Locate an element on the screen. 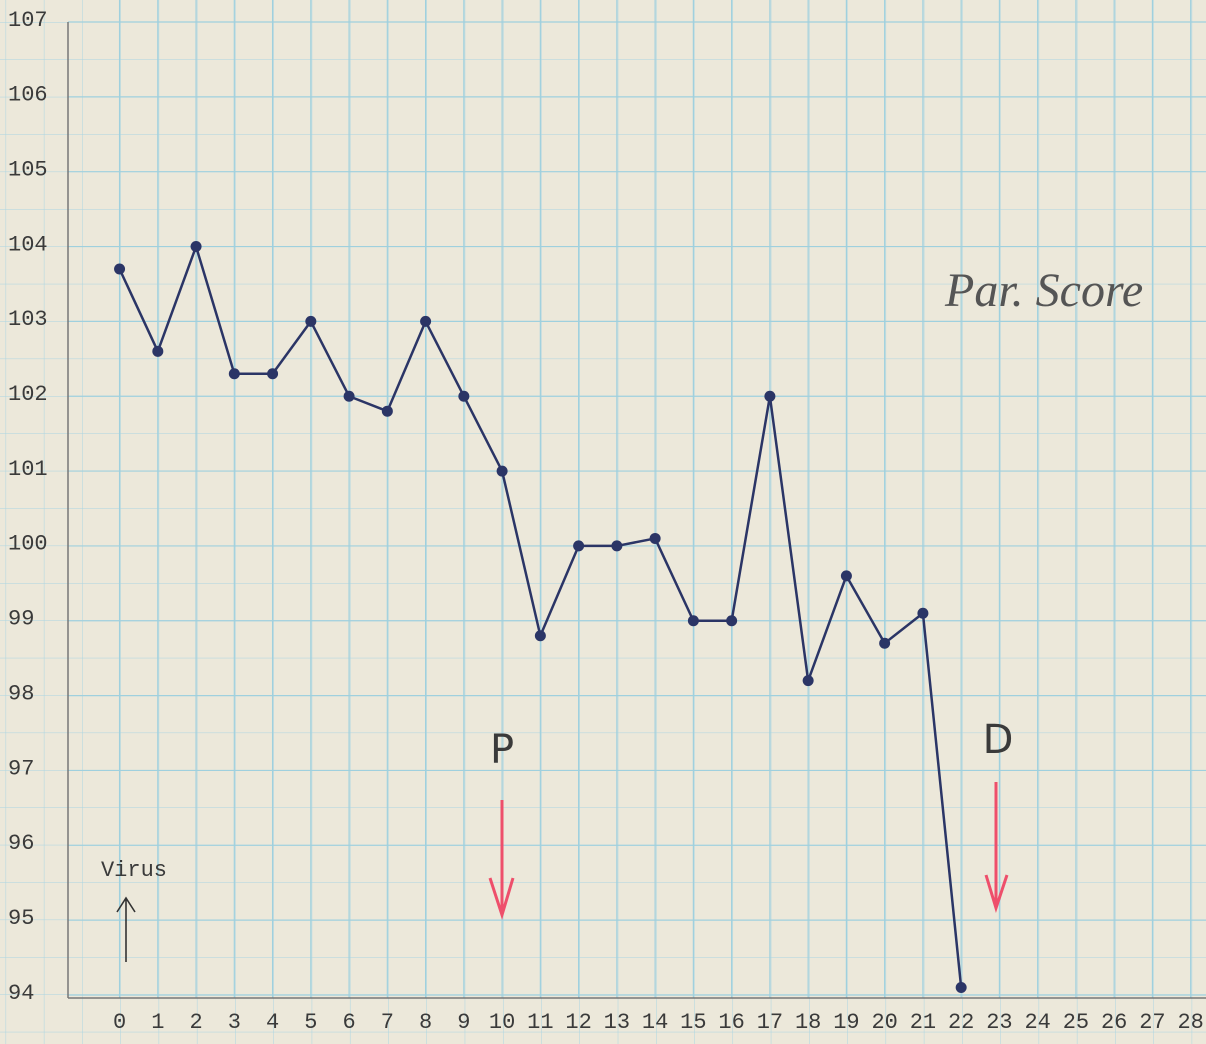  x-tick-label: 20 is located at coordinates (884, 1022).